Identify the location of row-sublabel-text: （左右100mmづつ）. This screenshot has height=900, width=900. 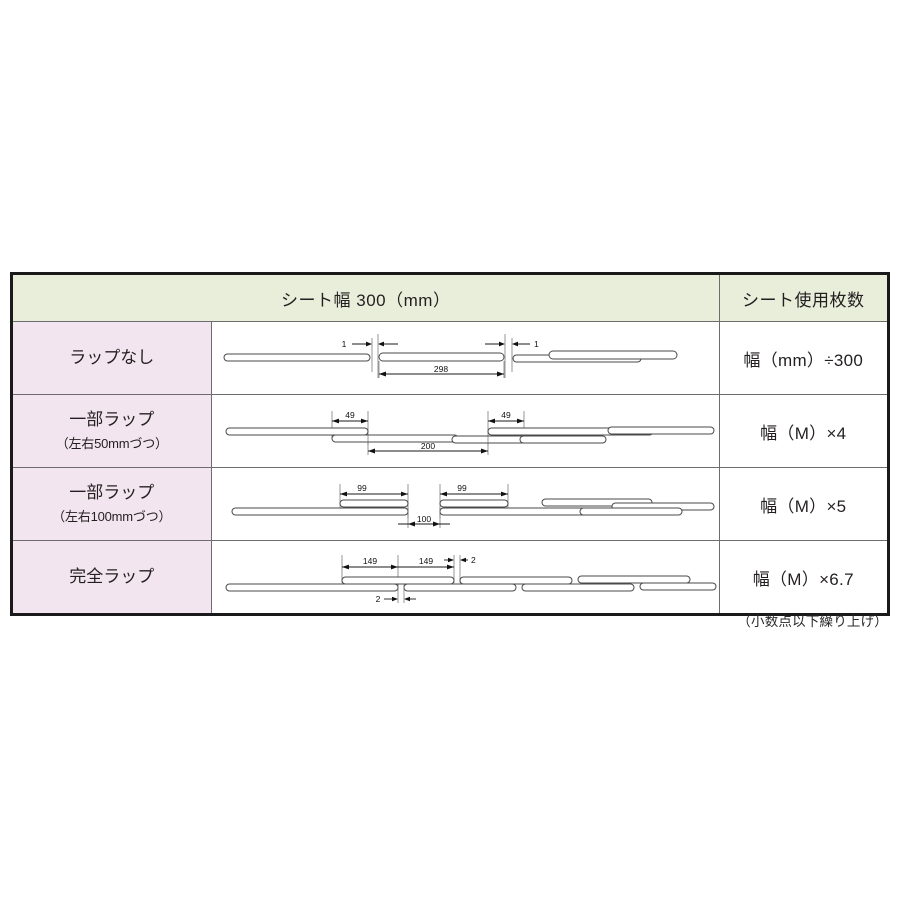
(112, 516).